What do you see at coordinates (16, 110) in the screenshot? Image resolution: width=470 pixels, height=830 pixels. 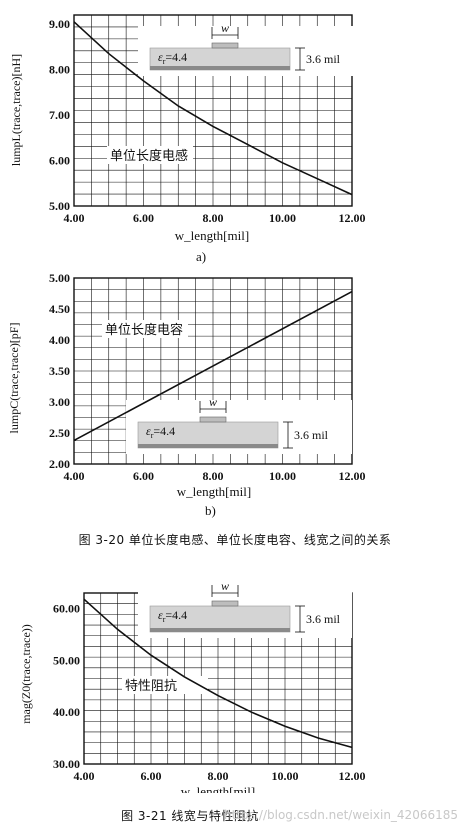 I see `y-axis-label: lumpL(trace,trace)[nH]` at bounding box center [16, 110].